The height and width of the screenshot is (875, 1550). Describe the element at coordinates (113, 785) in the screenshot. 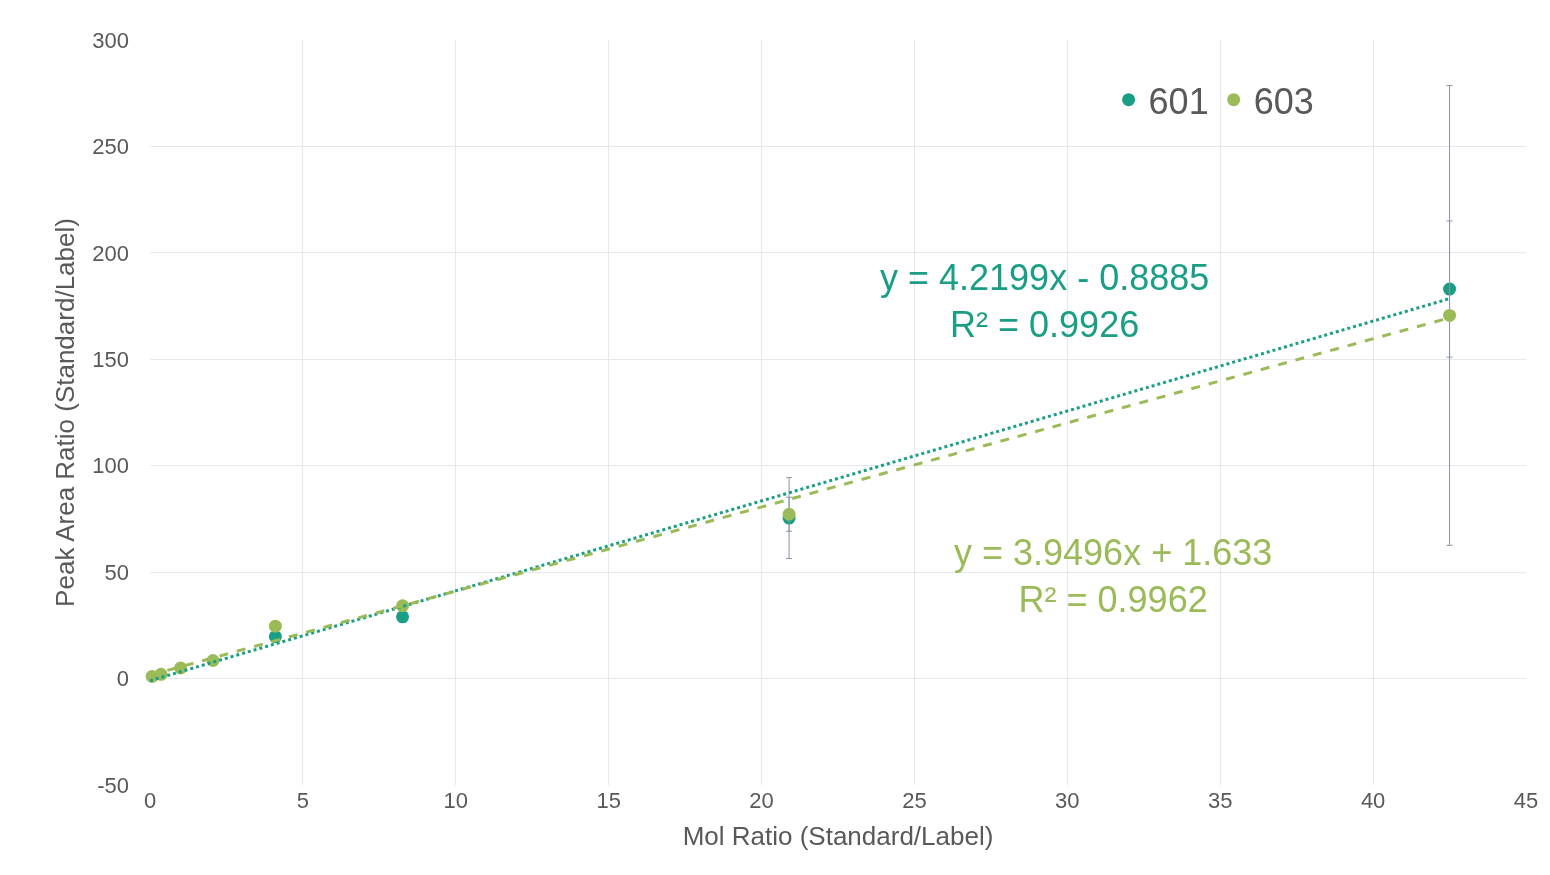

I see `y-tick-label: -50` at that location.